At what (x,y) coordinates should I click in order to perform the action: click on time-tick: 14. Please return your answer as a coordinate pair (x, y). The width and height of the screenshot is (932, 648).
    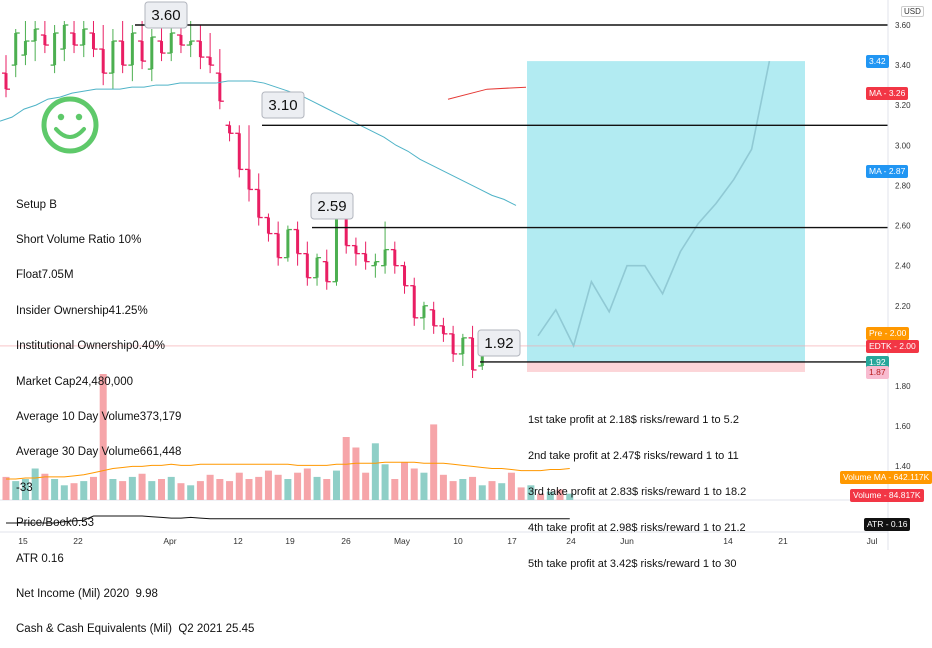
    Looking at the image, I should click on (728, 541).